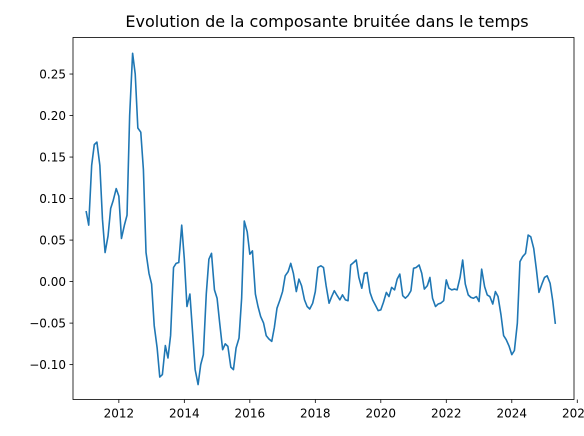 This screenshot has height=436, width=584. I want to click on x-tick-label: 2016, so click(250, 414).